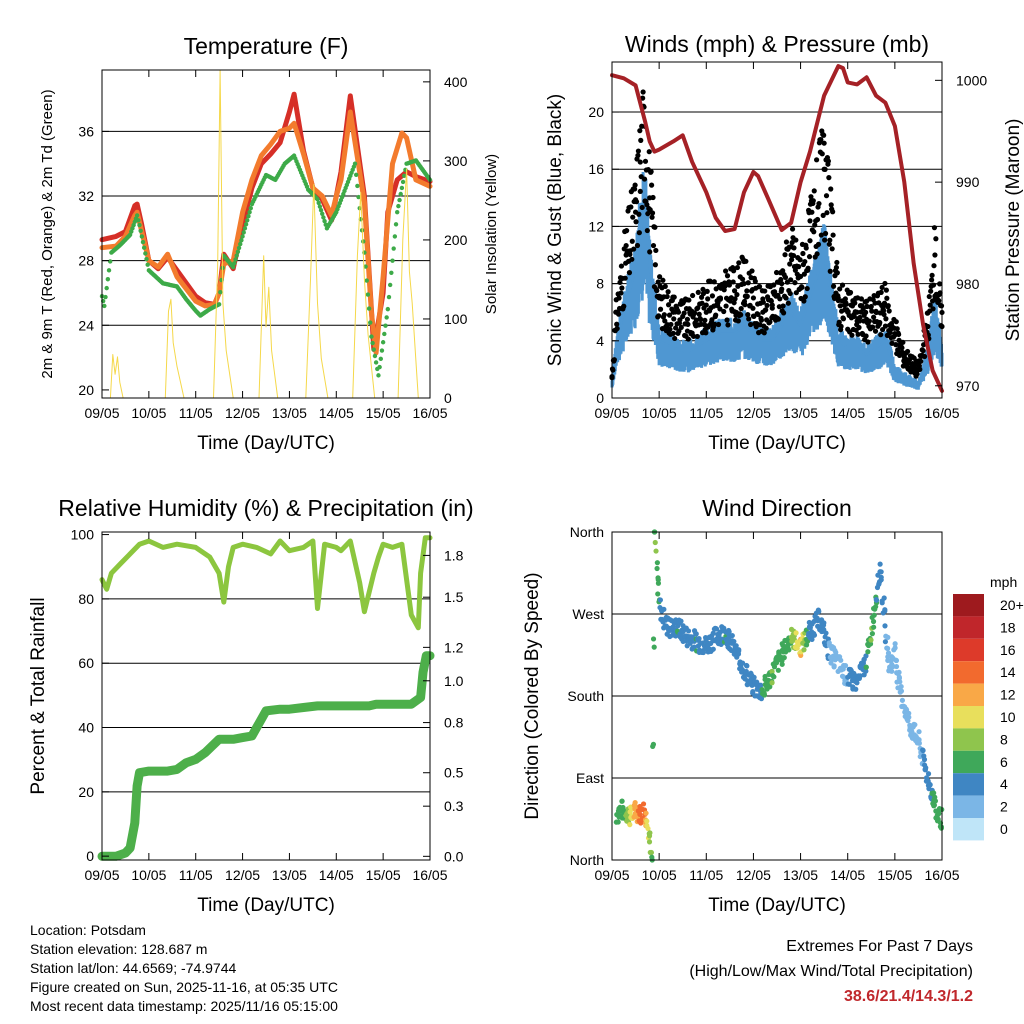 Image resolution: width=1024 pixels, height=1024 pixels. Describe the element at coordinates (600, 341) in the screenshot. I see `y-tick-label: 4` at that location.